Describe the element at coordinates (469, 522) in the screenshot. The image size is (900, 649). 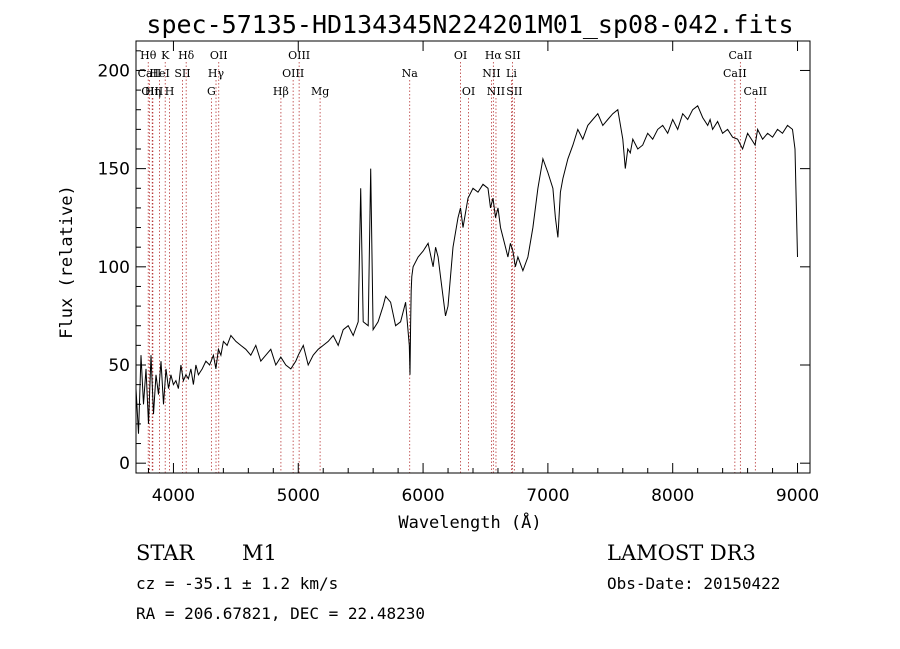
I see `x-axis-label: Wavelength (Å)` at that location.